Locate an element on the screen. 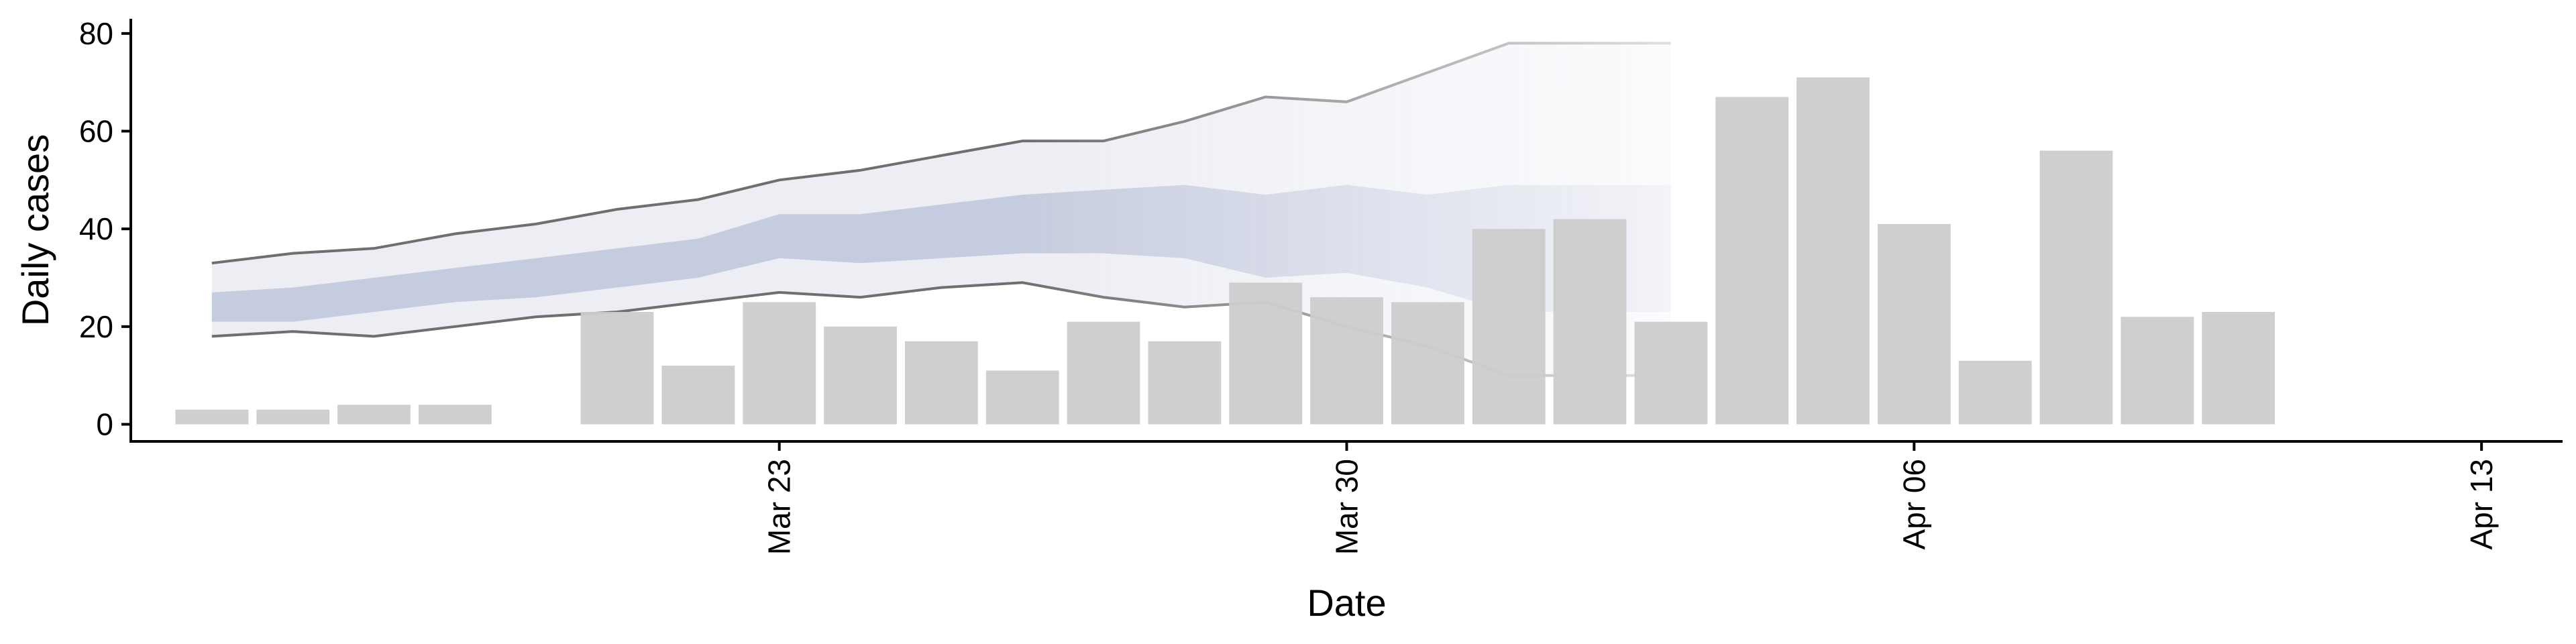 This screenshot has height=644, width=2576. y-axis-ticks: 0 20 40 60 80 is located at coordinates (105, 229).